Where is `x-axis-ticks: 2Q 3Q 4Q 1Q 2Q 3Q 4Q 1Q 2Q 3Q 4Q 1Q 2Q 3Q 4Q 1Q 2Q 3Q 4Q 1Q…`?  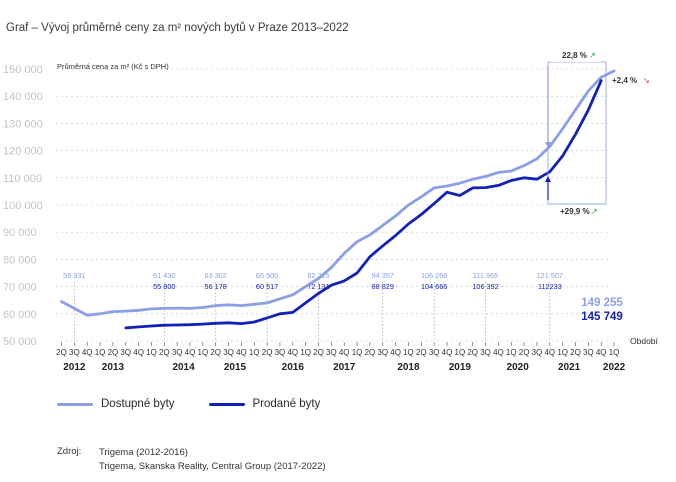 x-axis-ticks: 2Q 3Q 4Q 1Q 2Q 3Q 4Q 1Q 2Q 3Q 4Q 1Q 2Q 3Q 4Q 1Q 2Q 3Q 4Q 1Q… is located at coordinates (341, 357).